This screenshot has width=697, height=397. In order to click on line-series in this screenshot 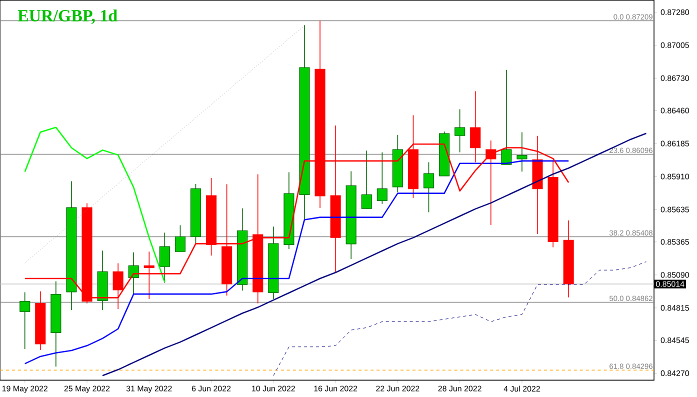, I will do `click(95, 204)`.